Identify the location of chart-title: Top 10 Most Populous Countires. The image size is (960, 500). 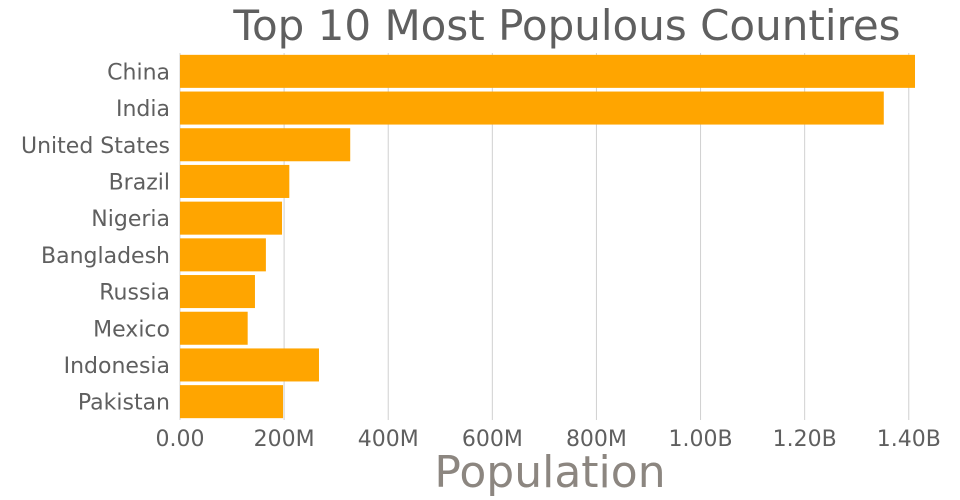
(566, 25).